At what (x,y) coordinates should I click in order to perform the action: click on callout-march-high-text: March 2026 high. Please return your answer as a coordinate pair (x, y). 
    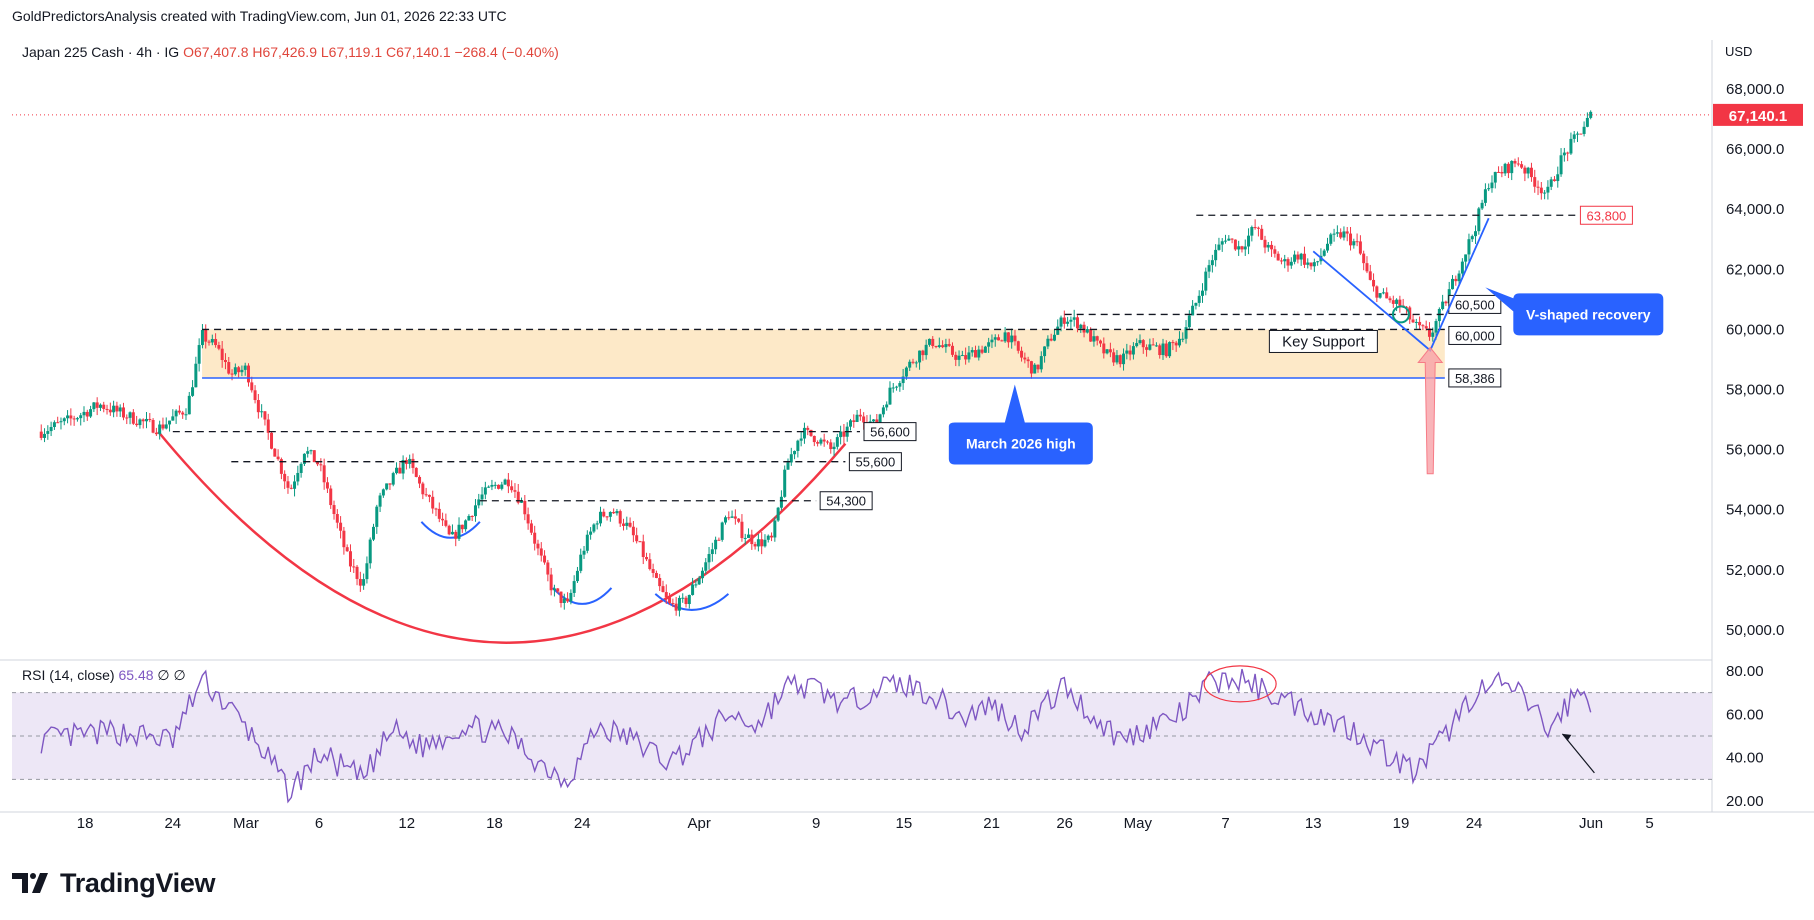
    Looking at the image, I should click on (1021, 444).